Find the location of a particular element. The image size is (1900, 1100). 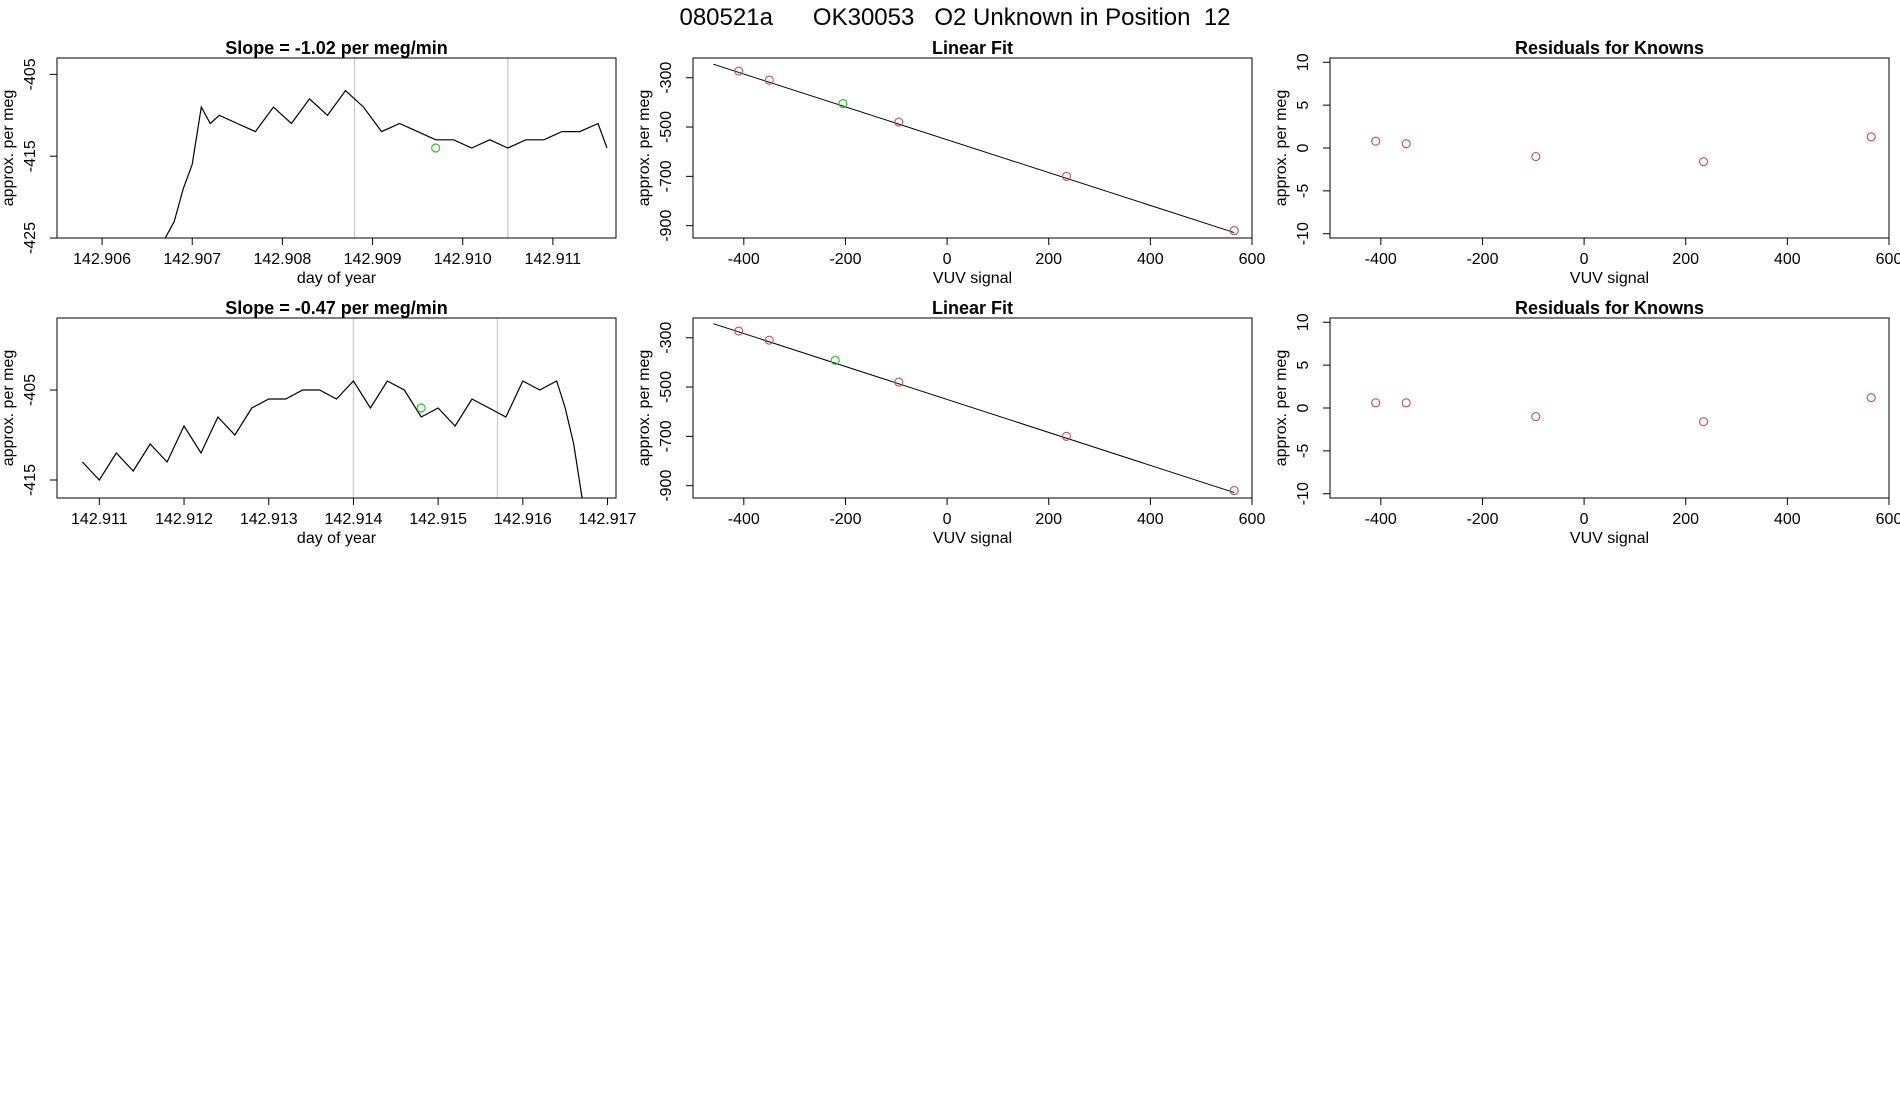

x-tick-label: 142.912 is located at coordinates (184, 519).